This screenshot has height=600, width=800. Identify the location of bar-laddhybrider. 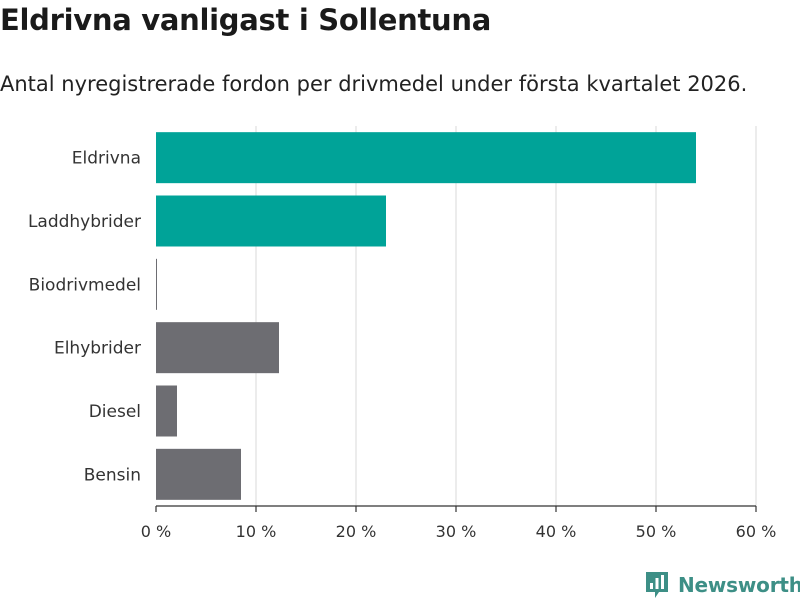
(271, 221).